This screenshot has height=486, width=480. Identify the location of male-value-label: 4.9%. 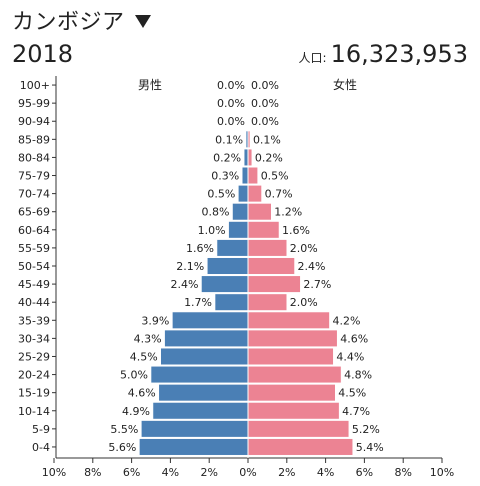
(136, 411).